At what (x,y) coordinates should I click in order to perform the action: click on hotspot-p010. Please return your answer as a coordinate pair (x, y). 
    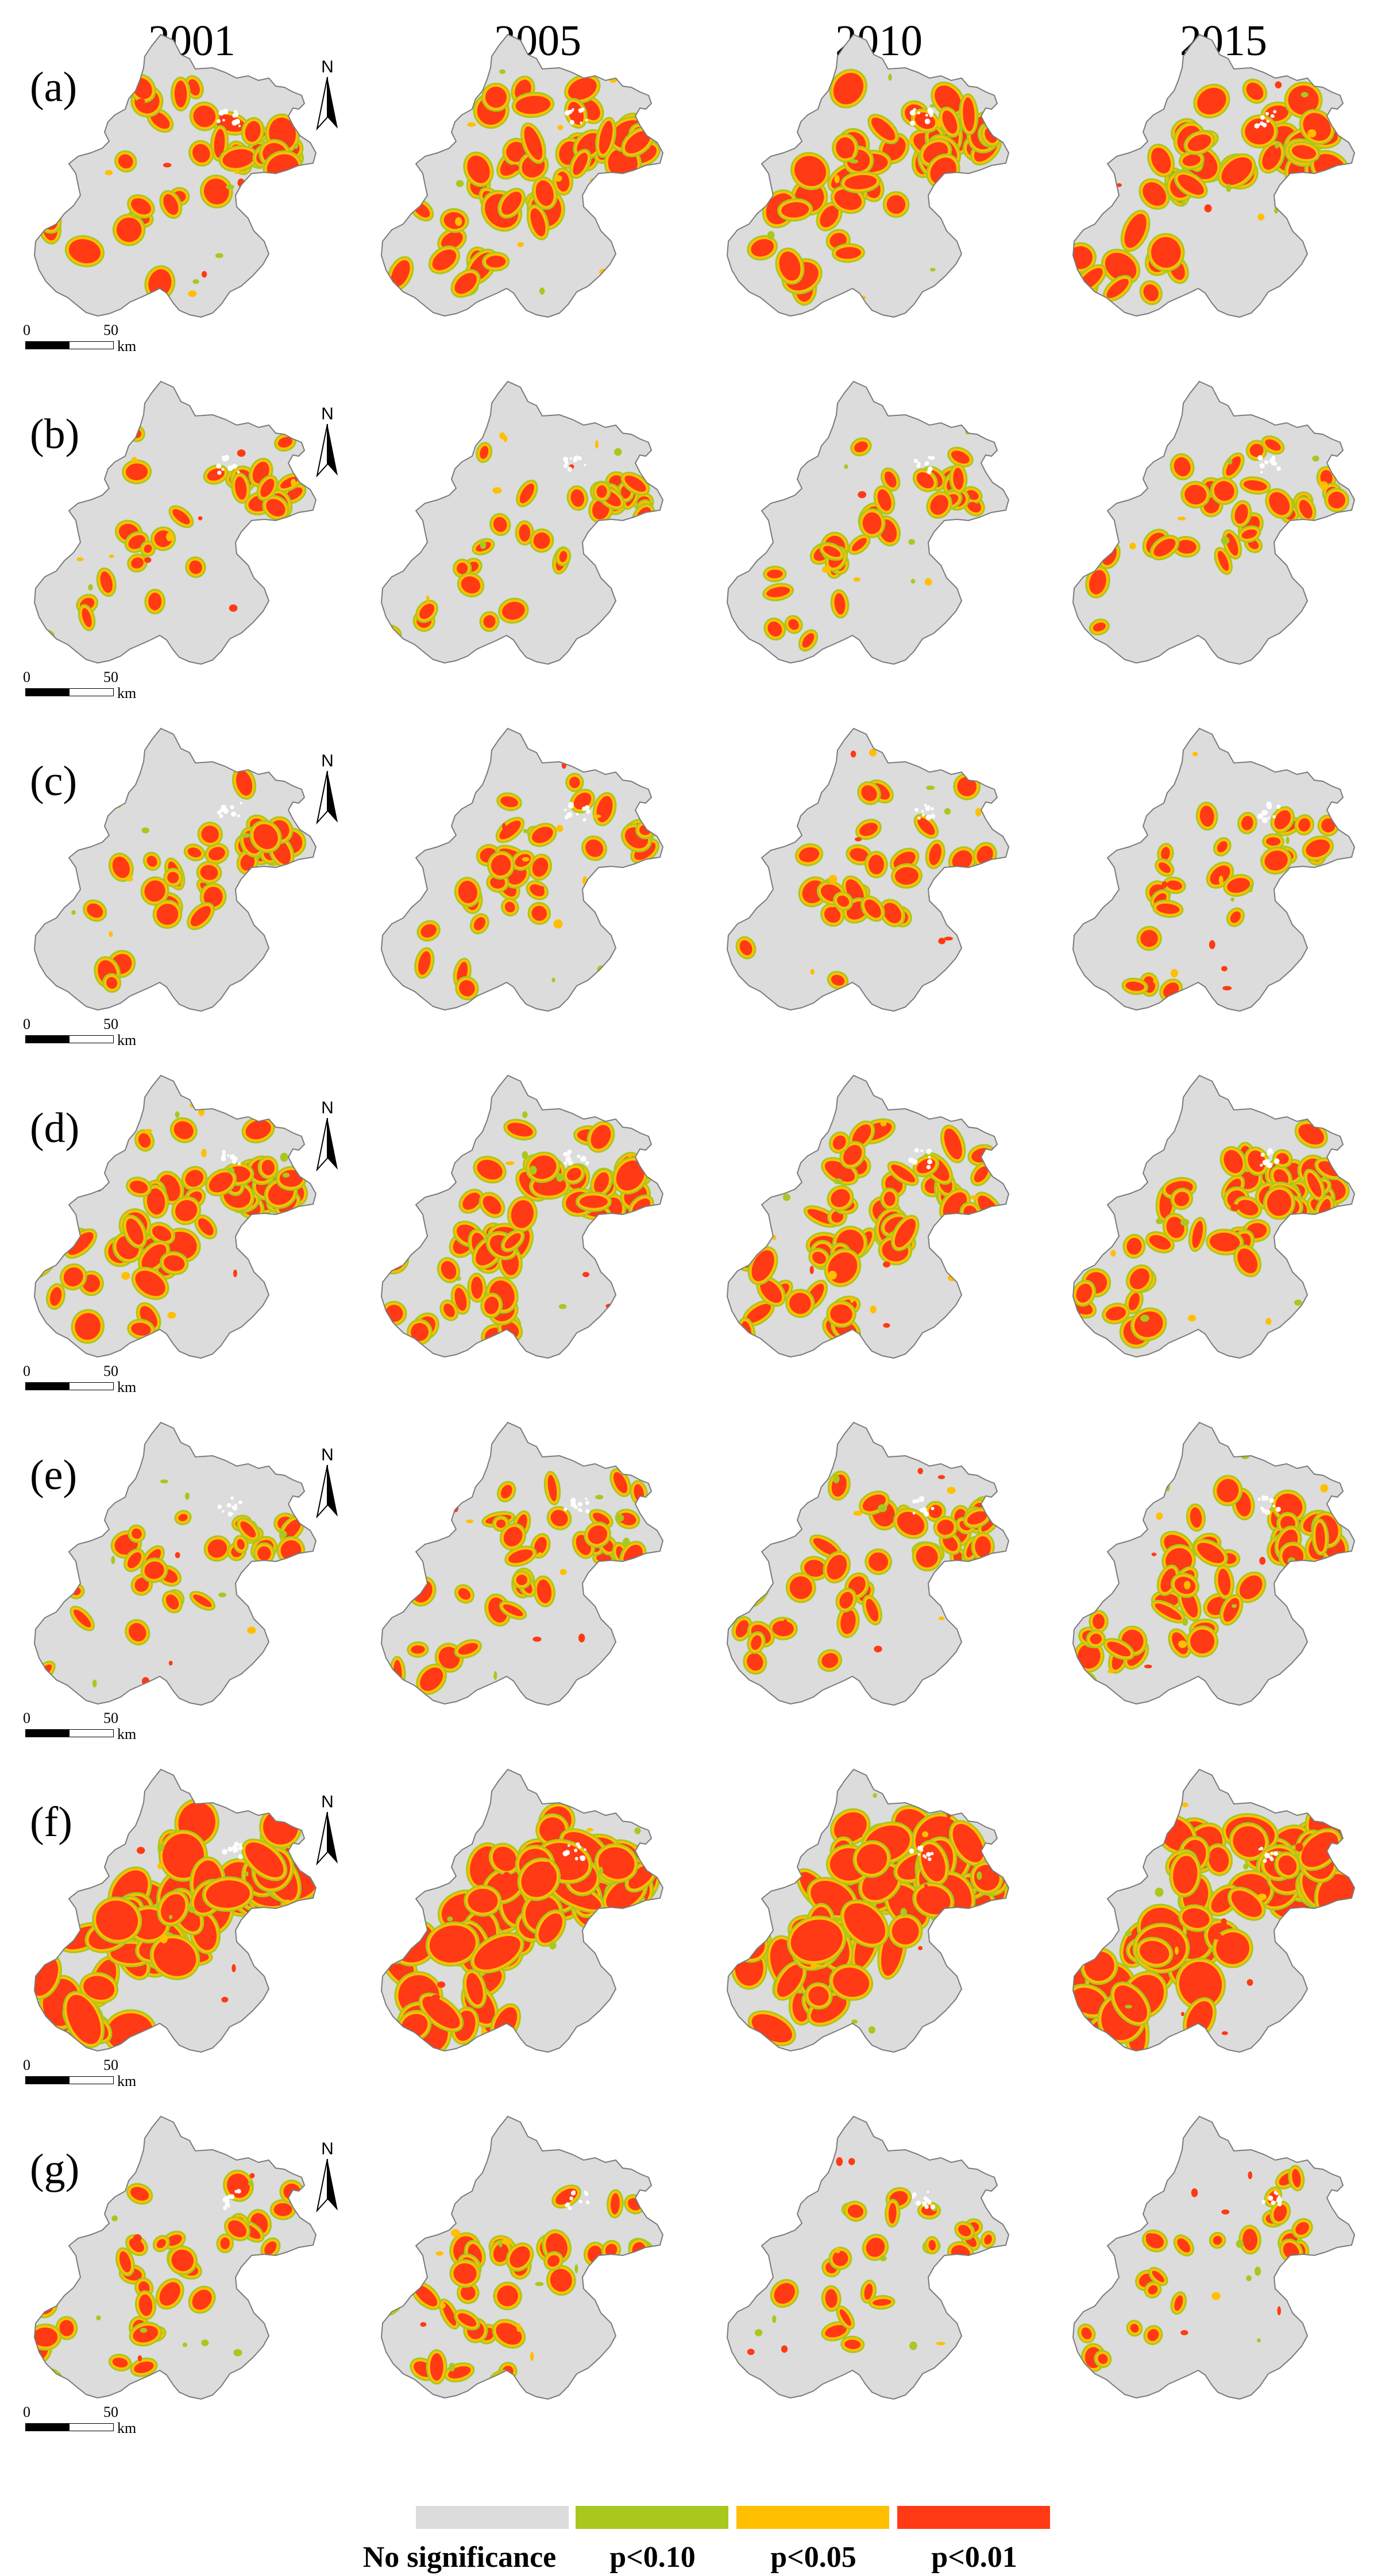
    Looking at the image, I should click on (1083, 1940).